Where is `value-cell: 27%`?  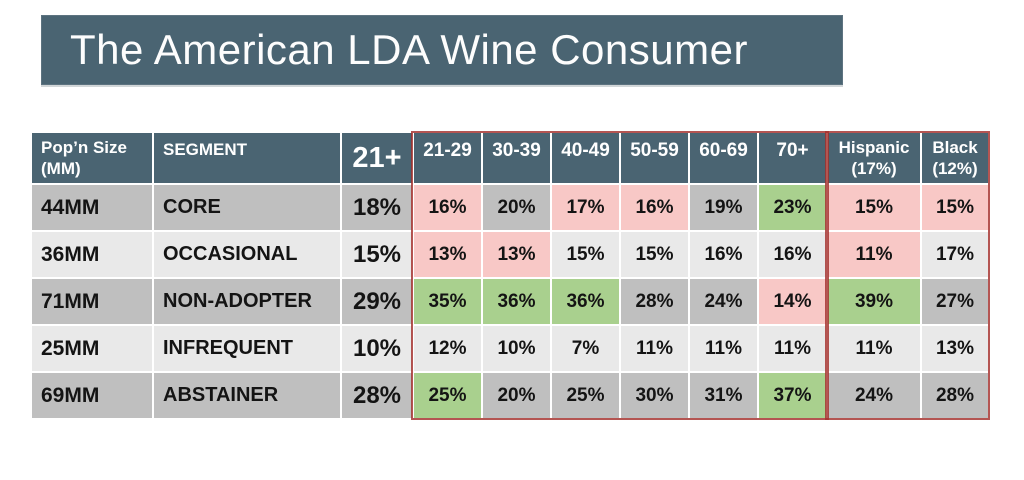
value-cell: 27% is located at coordinates (955, 301).